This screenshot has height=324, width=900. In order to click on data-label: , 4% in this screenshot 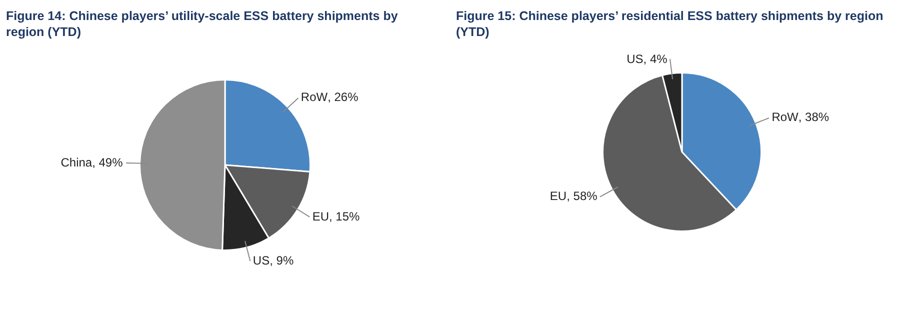, I will do `click(655, 59)`.